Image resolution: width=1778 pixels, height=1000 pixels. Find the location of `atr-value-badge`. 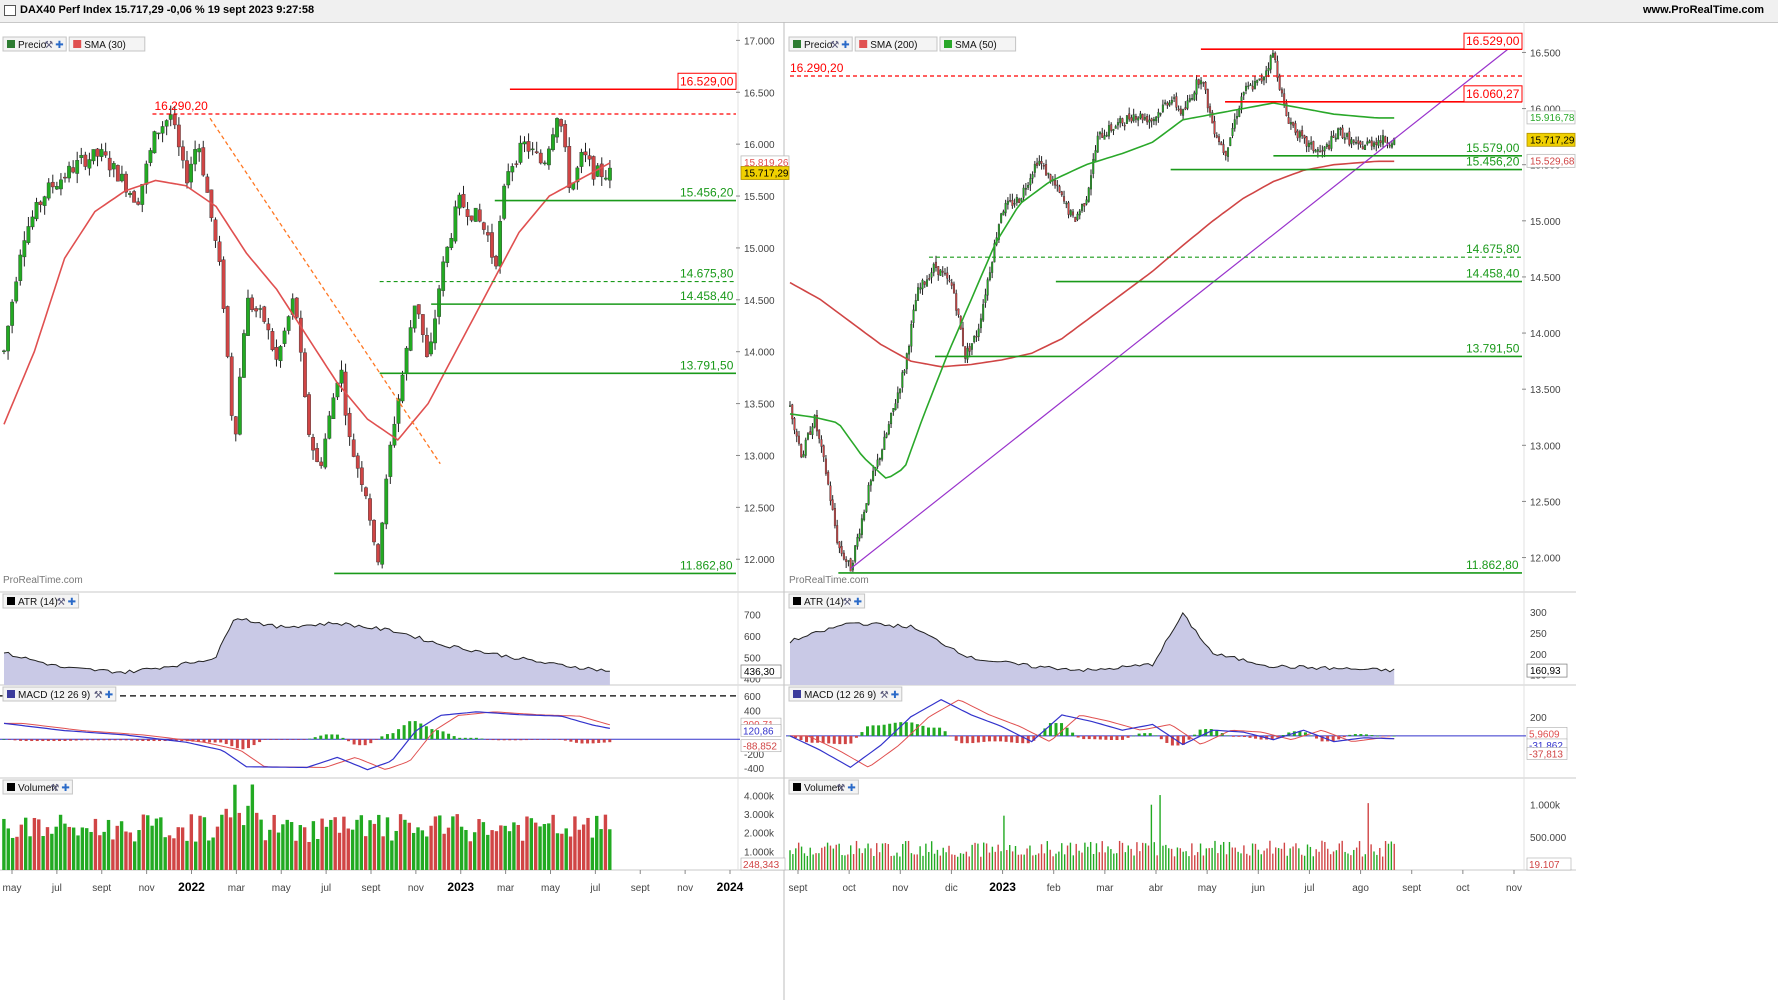

atr-value-badge is located at coordinates (1547, 670).